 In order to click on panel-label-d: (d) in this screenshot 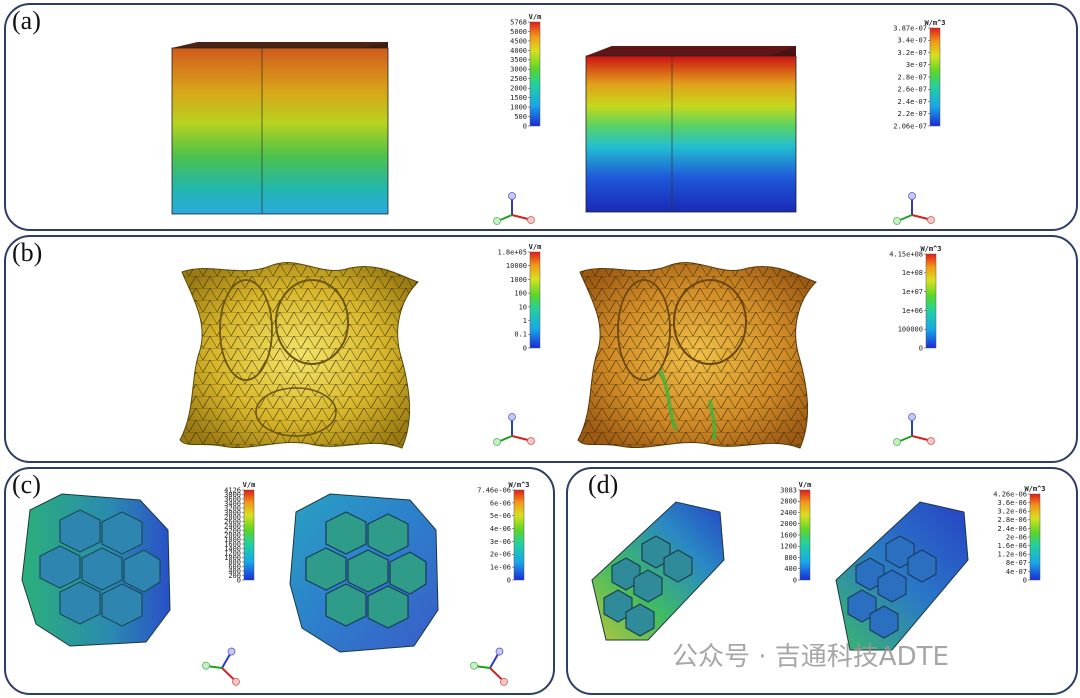, I will do `click(603, 484)`.